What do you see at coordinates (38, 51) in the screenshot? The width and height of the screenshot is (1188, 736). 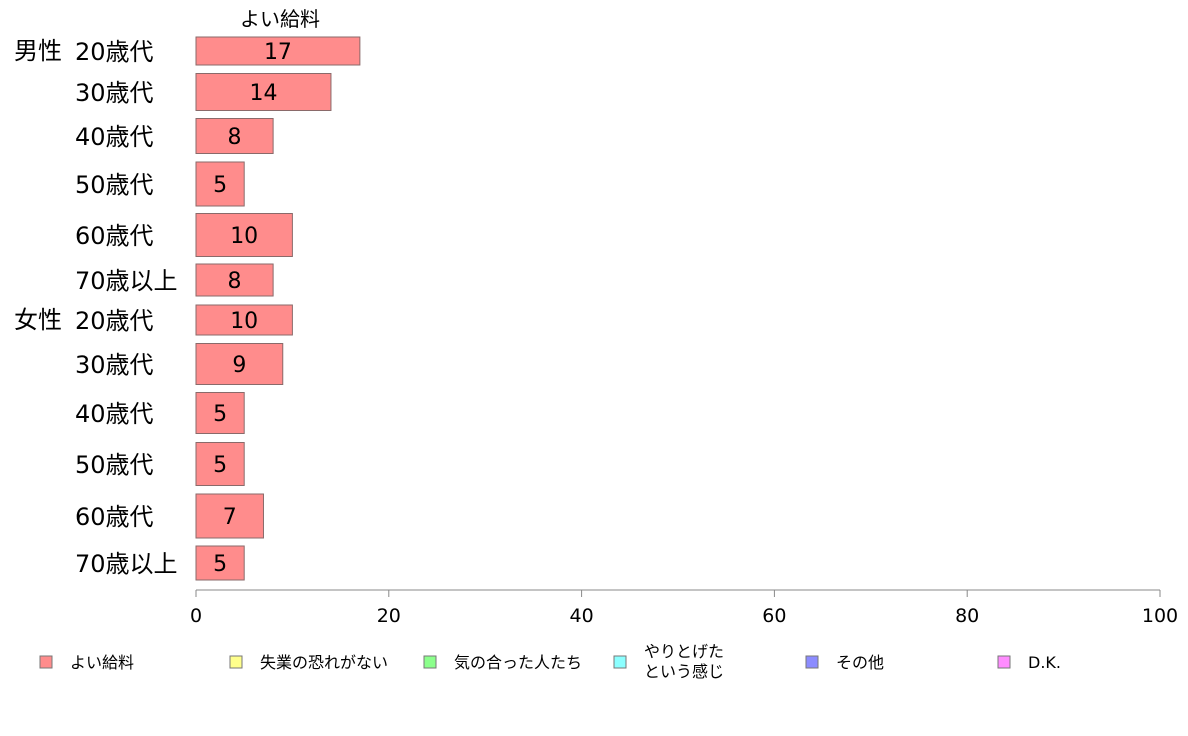 I see `group-label: 男性` at bounding box center [38, 51].